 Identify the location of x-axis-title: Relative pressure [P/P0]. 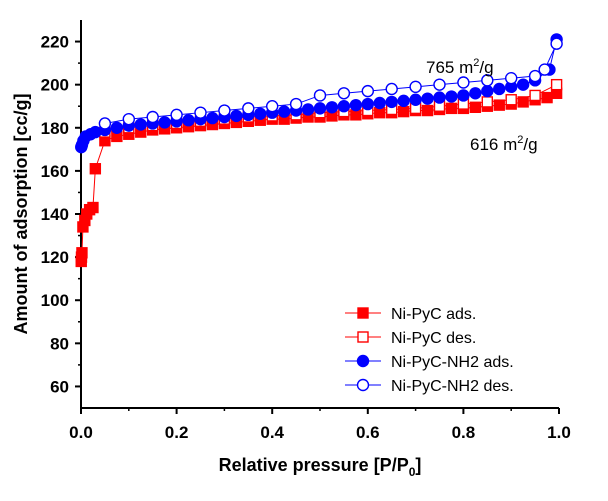
(320, 467).